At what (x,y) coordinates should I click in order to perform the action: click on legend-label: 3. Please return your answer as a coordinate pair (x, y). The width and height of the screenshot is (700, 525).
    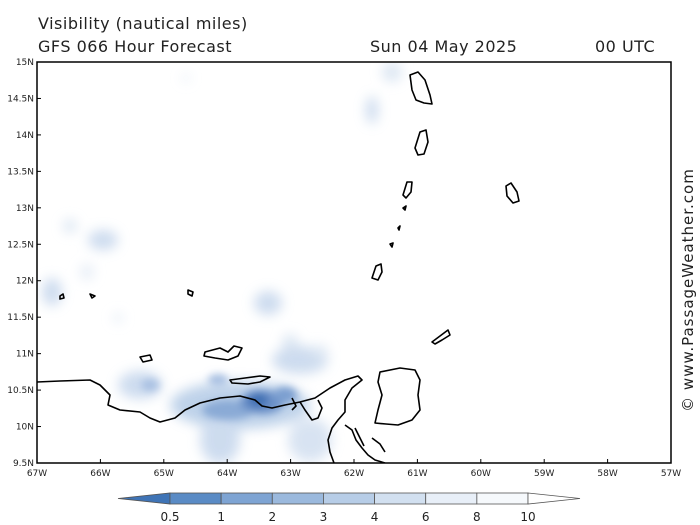
    Looking at the image, I should click on (324, 517).